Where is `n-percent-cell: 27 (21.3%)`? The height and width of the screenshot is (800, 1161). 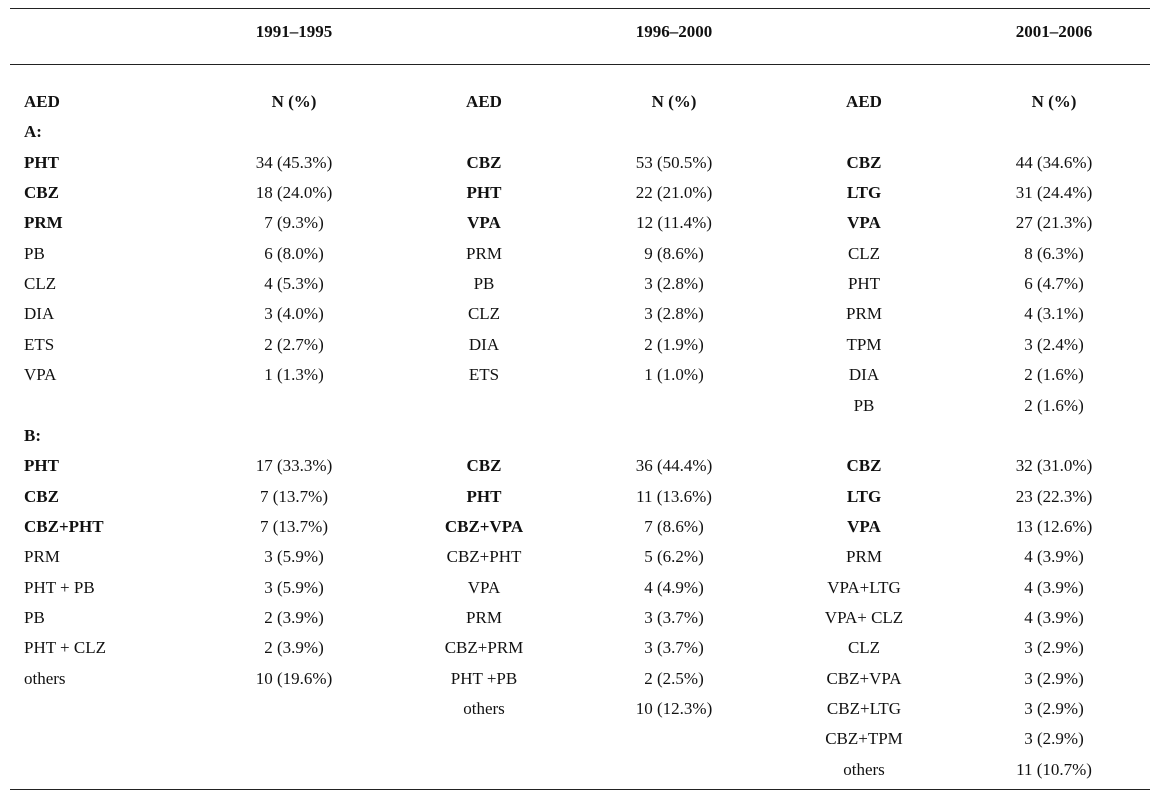
n-percent-cell: 27 (21.3%) is located at coordinates (1054, 223).